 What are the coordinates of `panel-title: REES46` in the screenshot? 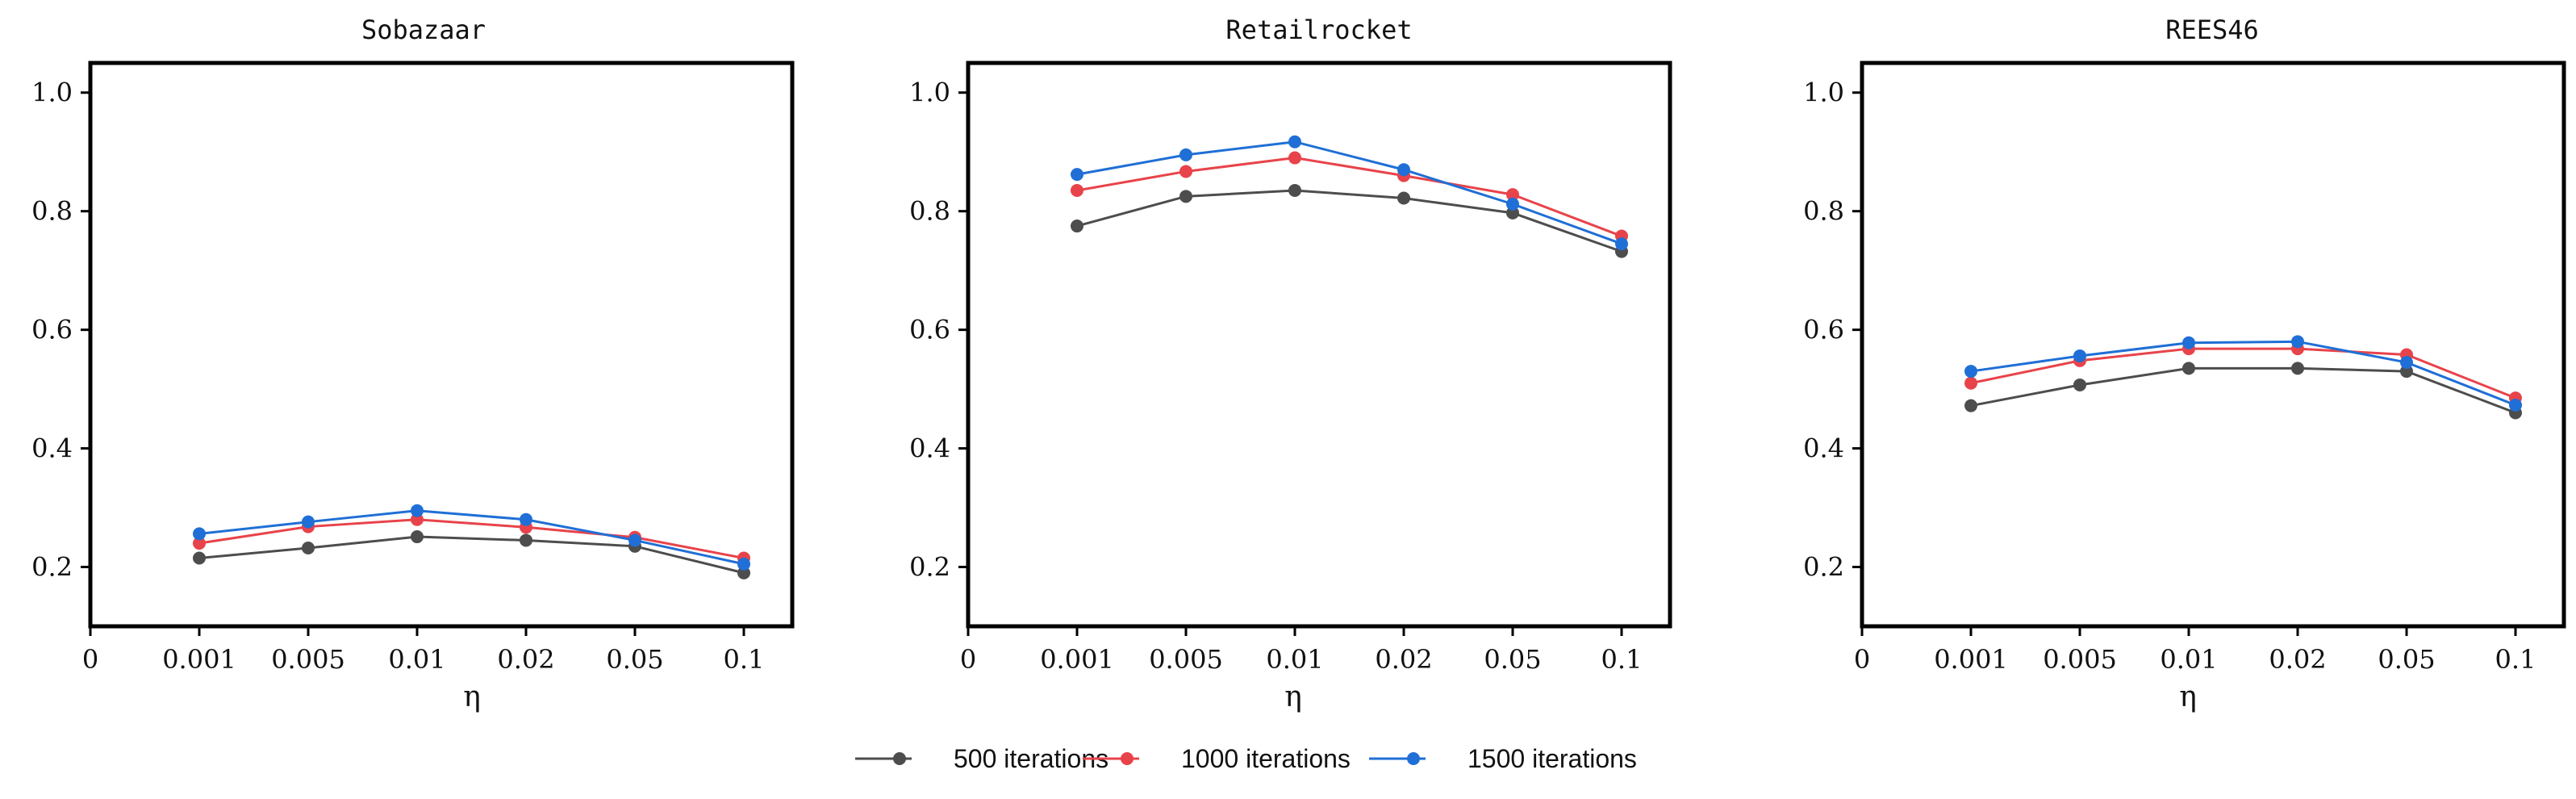 It's located at (2212, 30).